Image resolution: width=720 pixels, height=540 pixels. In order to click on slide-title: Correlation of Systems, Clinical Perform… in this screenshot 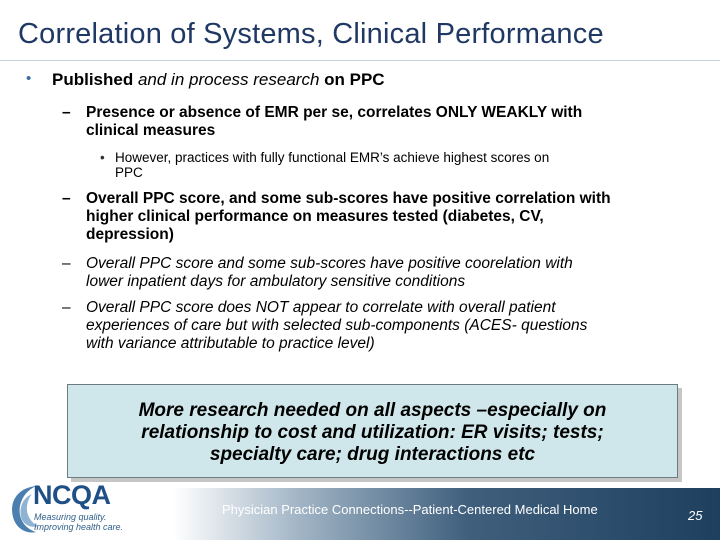, I will do `click(311, 34)`.